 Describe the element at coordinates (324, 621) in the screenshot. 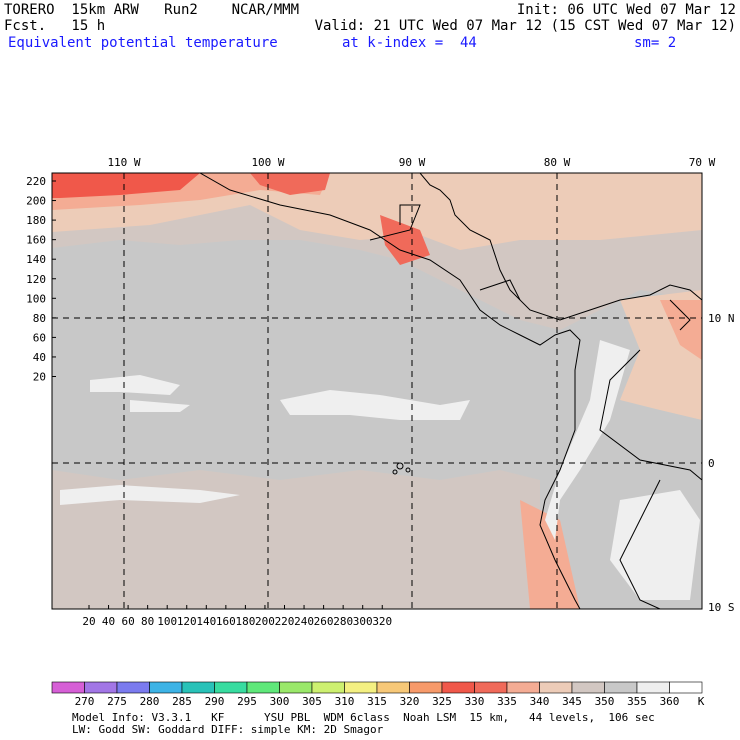

I see `x-tick-label: 260` at that location.